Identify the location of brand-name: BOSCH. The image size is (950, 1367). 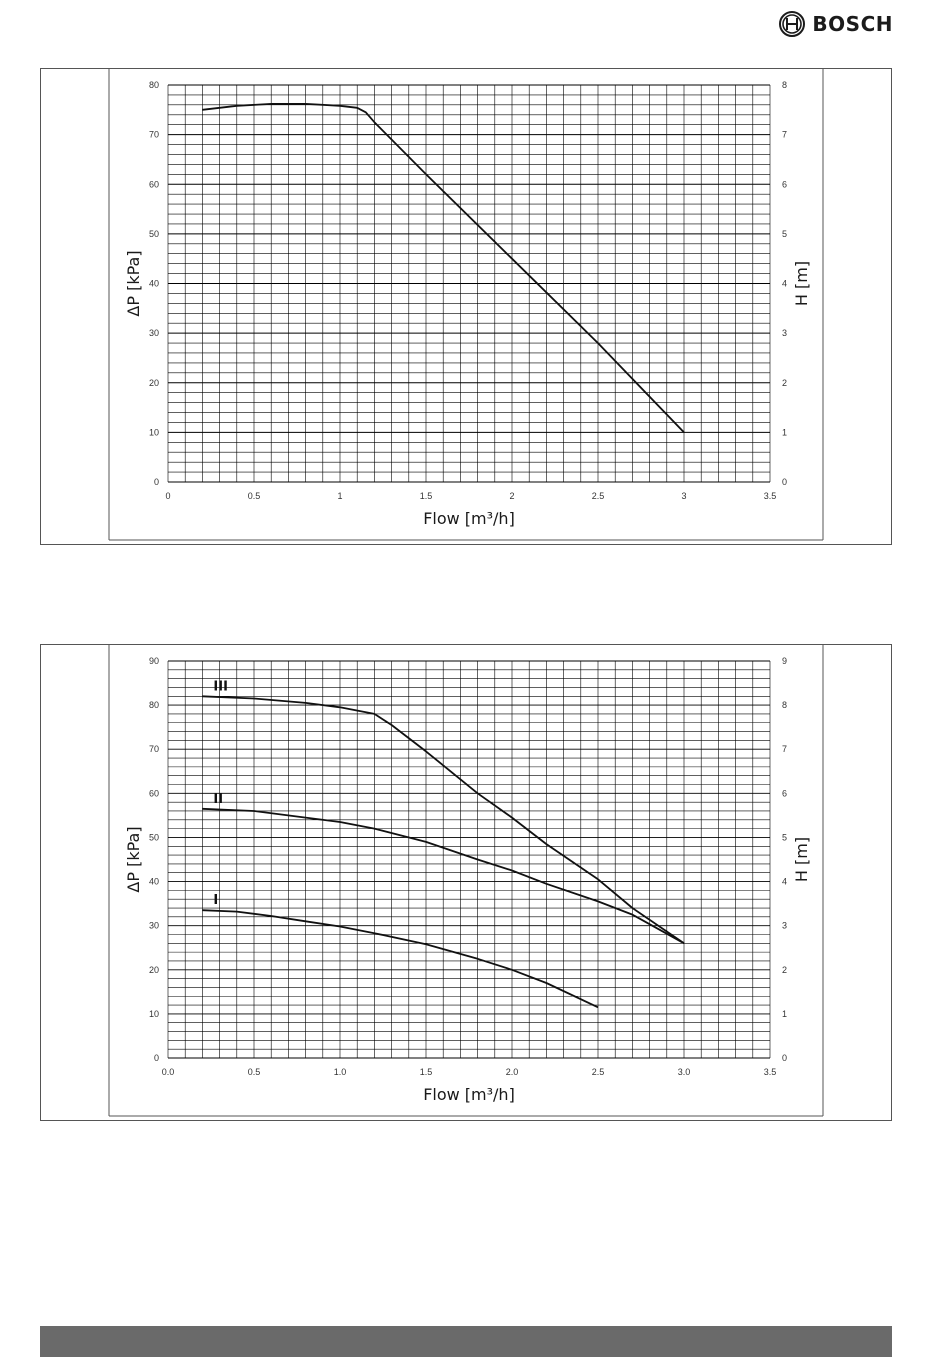
(852, 24).